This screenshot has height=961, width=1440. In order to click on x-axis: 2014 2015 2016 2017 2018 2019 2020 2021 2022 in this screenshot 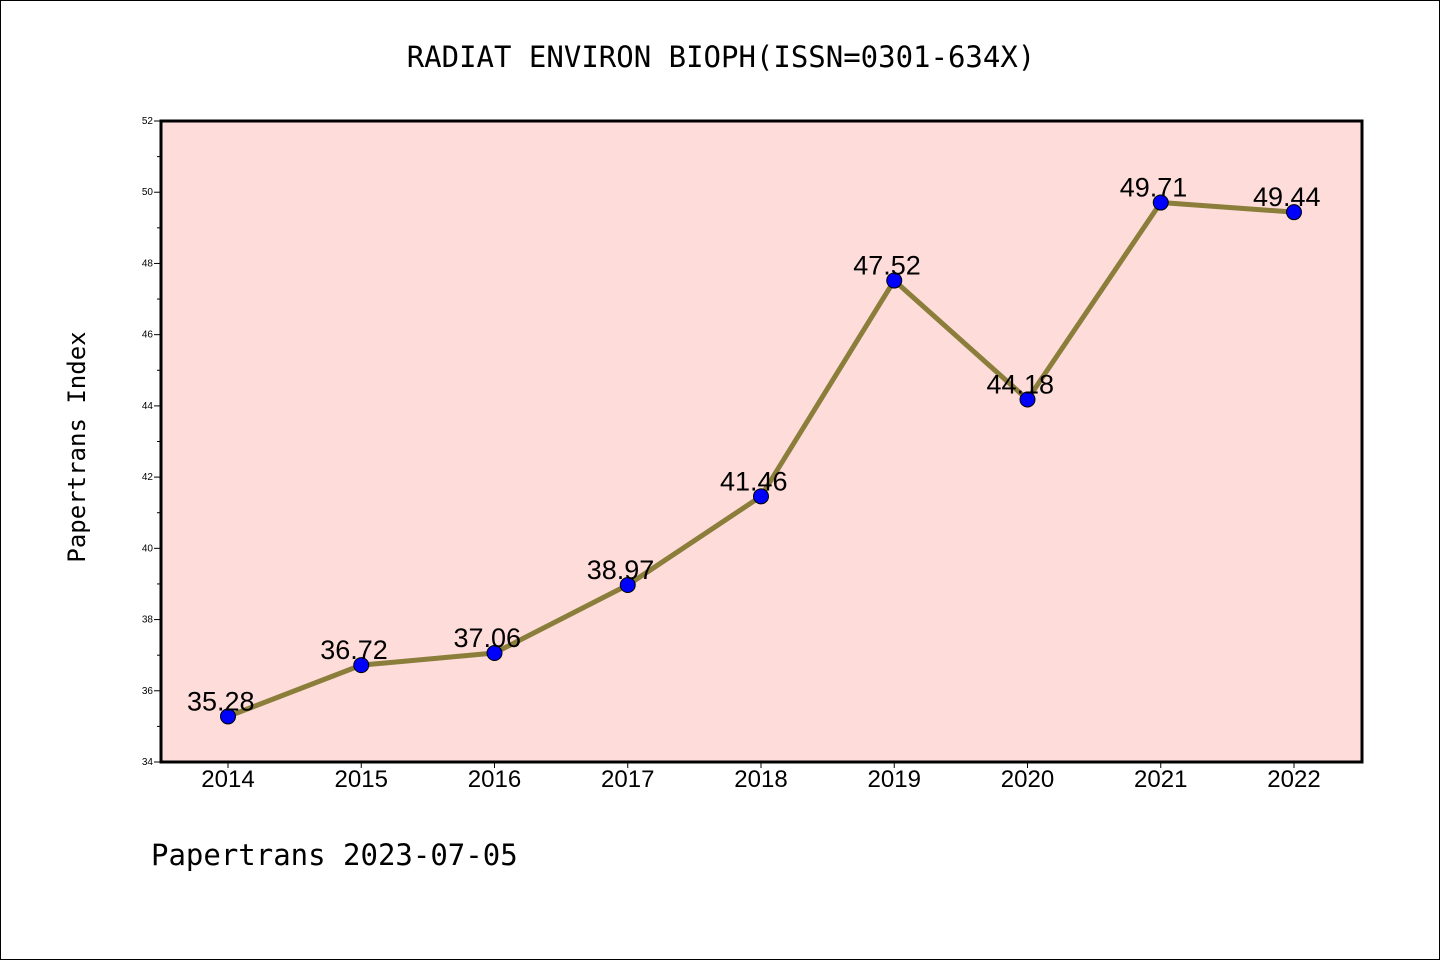, I will do `click(761, 777)`.